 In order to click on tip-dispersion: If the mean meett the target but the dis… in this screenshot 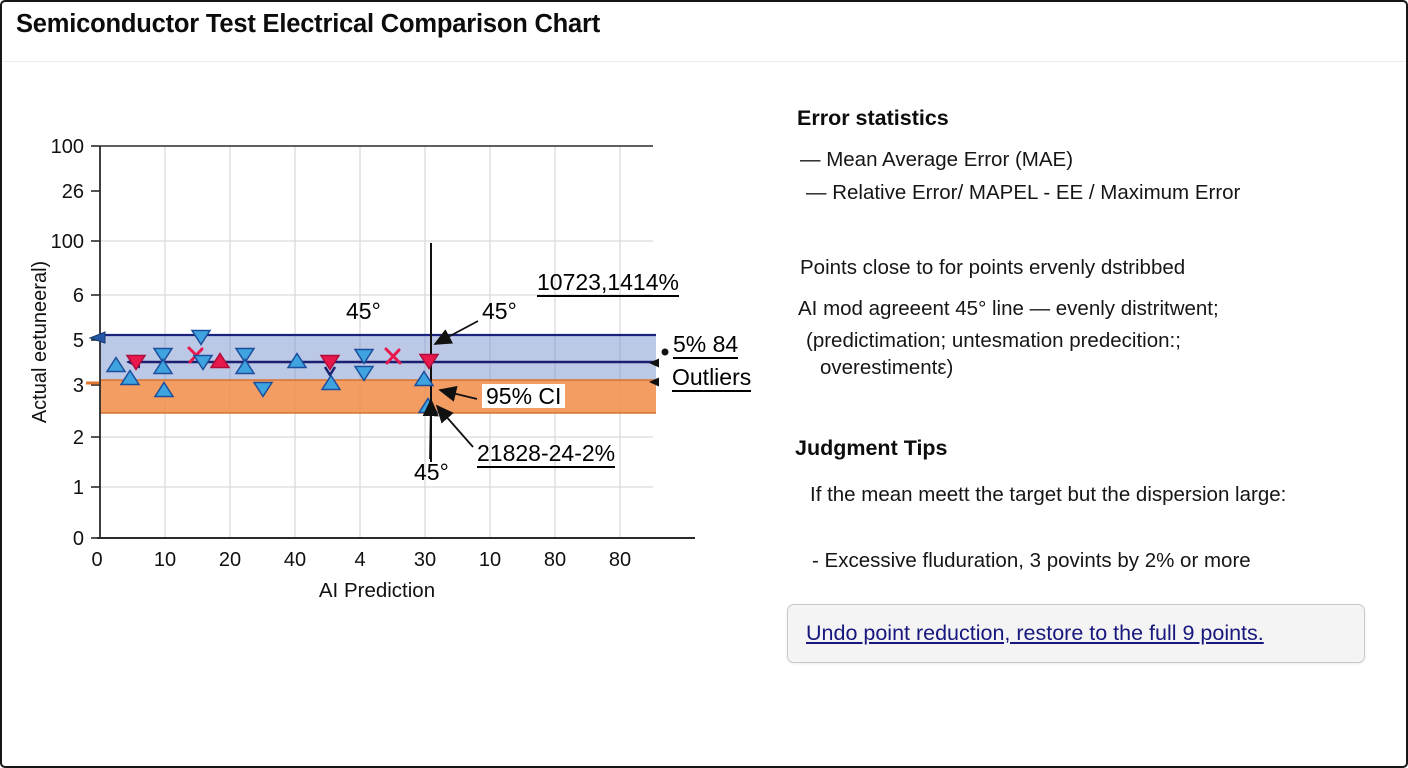, I will do `click(1048, 494)`.